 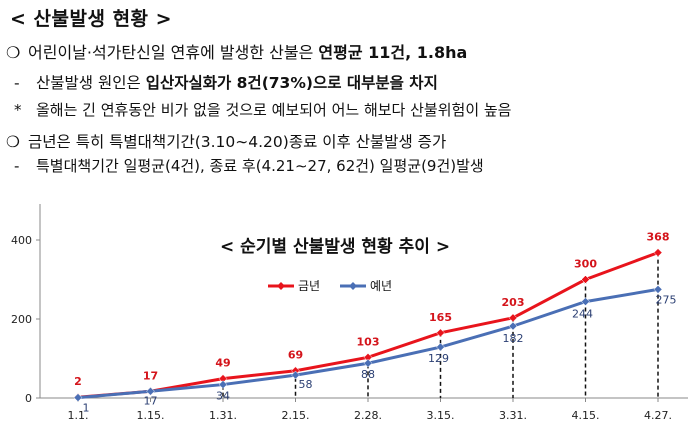 What do you see at coordinates (513, 338) in the screenshot?
I see `data-label: 182` at bounding box center [513, 338].